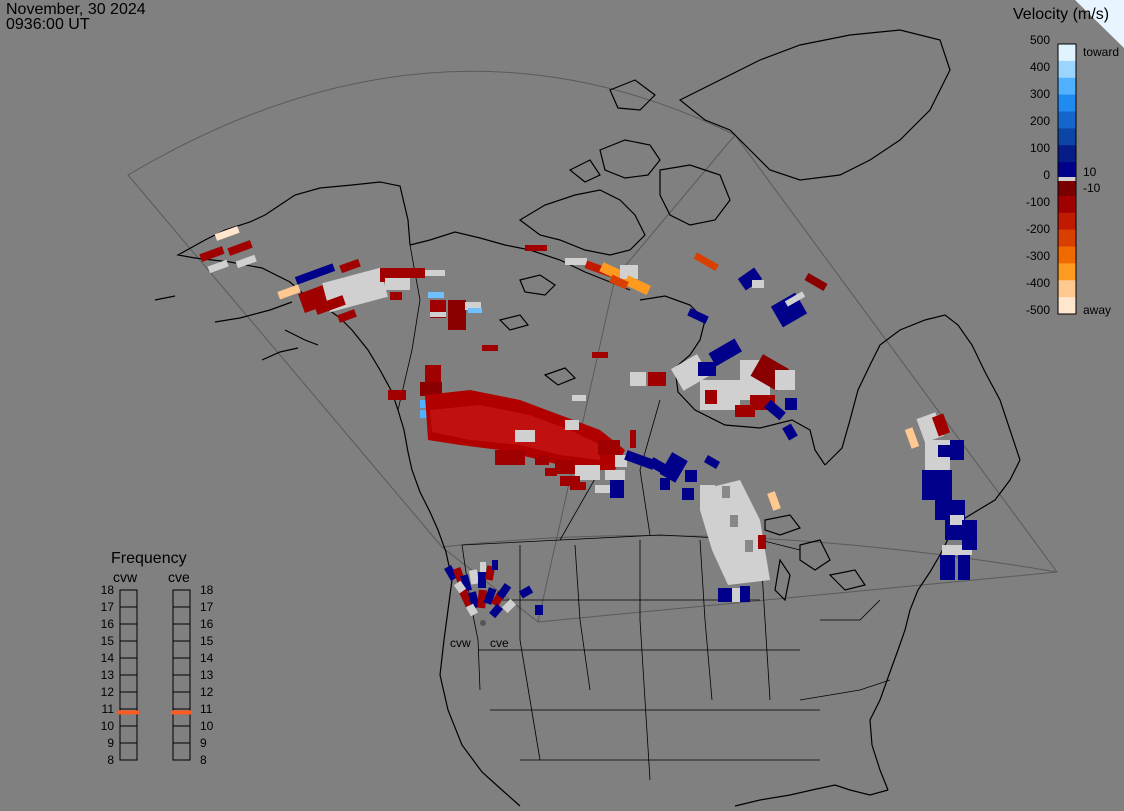 The width and height of the screenshot is (1124, 811). Describe the element at coordinates (125, 577) in the screenshot. I see `freq-radar-cvw: cvw` at that location.